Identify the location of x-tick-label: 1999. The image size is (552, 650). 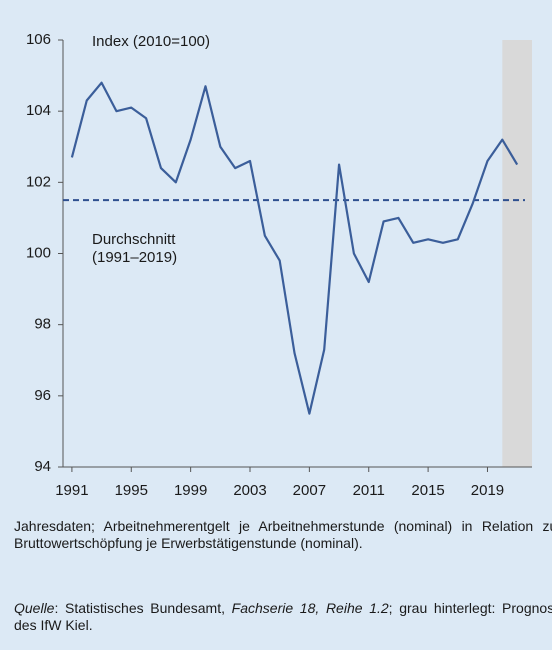
(190, 490).